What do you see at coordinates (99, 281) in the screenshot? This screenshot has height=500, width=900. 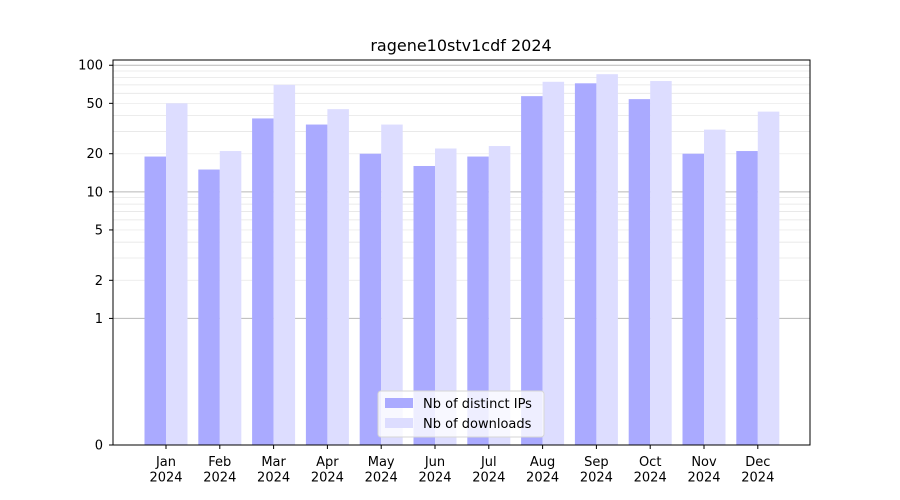 I see `y-tick-label: 2` at bounding box center [99, 281].